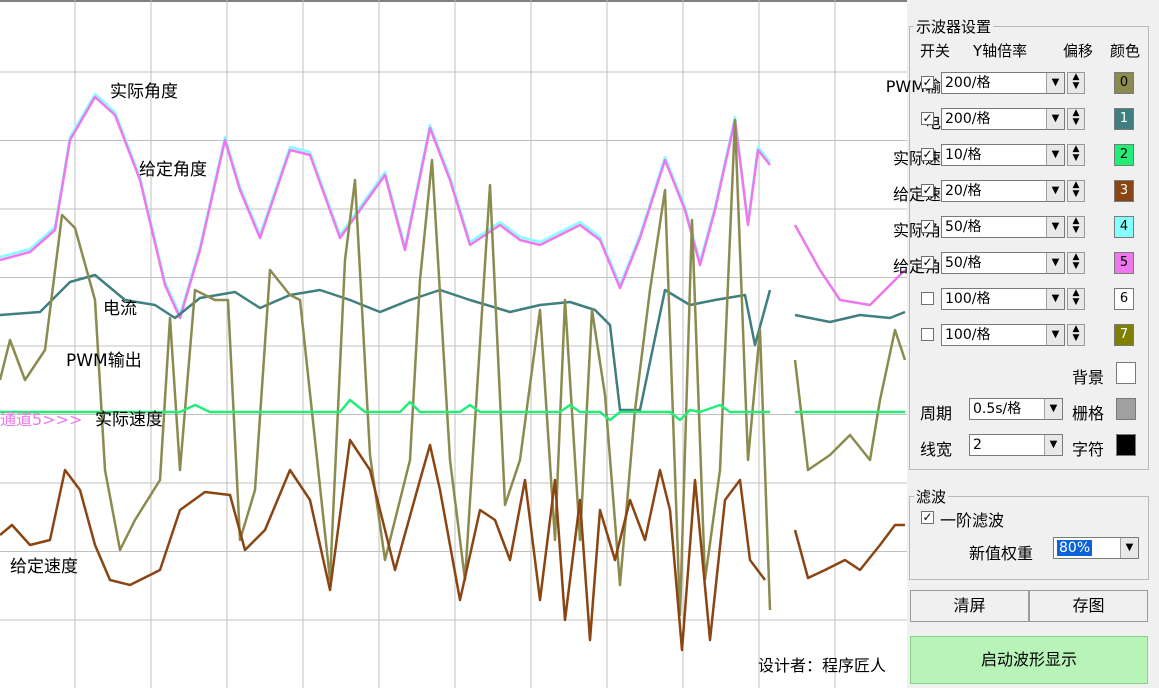  What do you see at coordinates (1126, 373) in the screenshot?
I see `background-color-swatch` at bounding box center [1126, 373].